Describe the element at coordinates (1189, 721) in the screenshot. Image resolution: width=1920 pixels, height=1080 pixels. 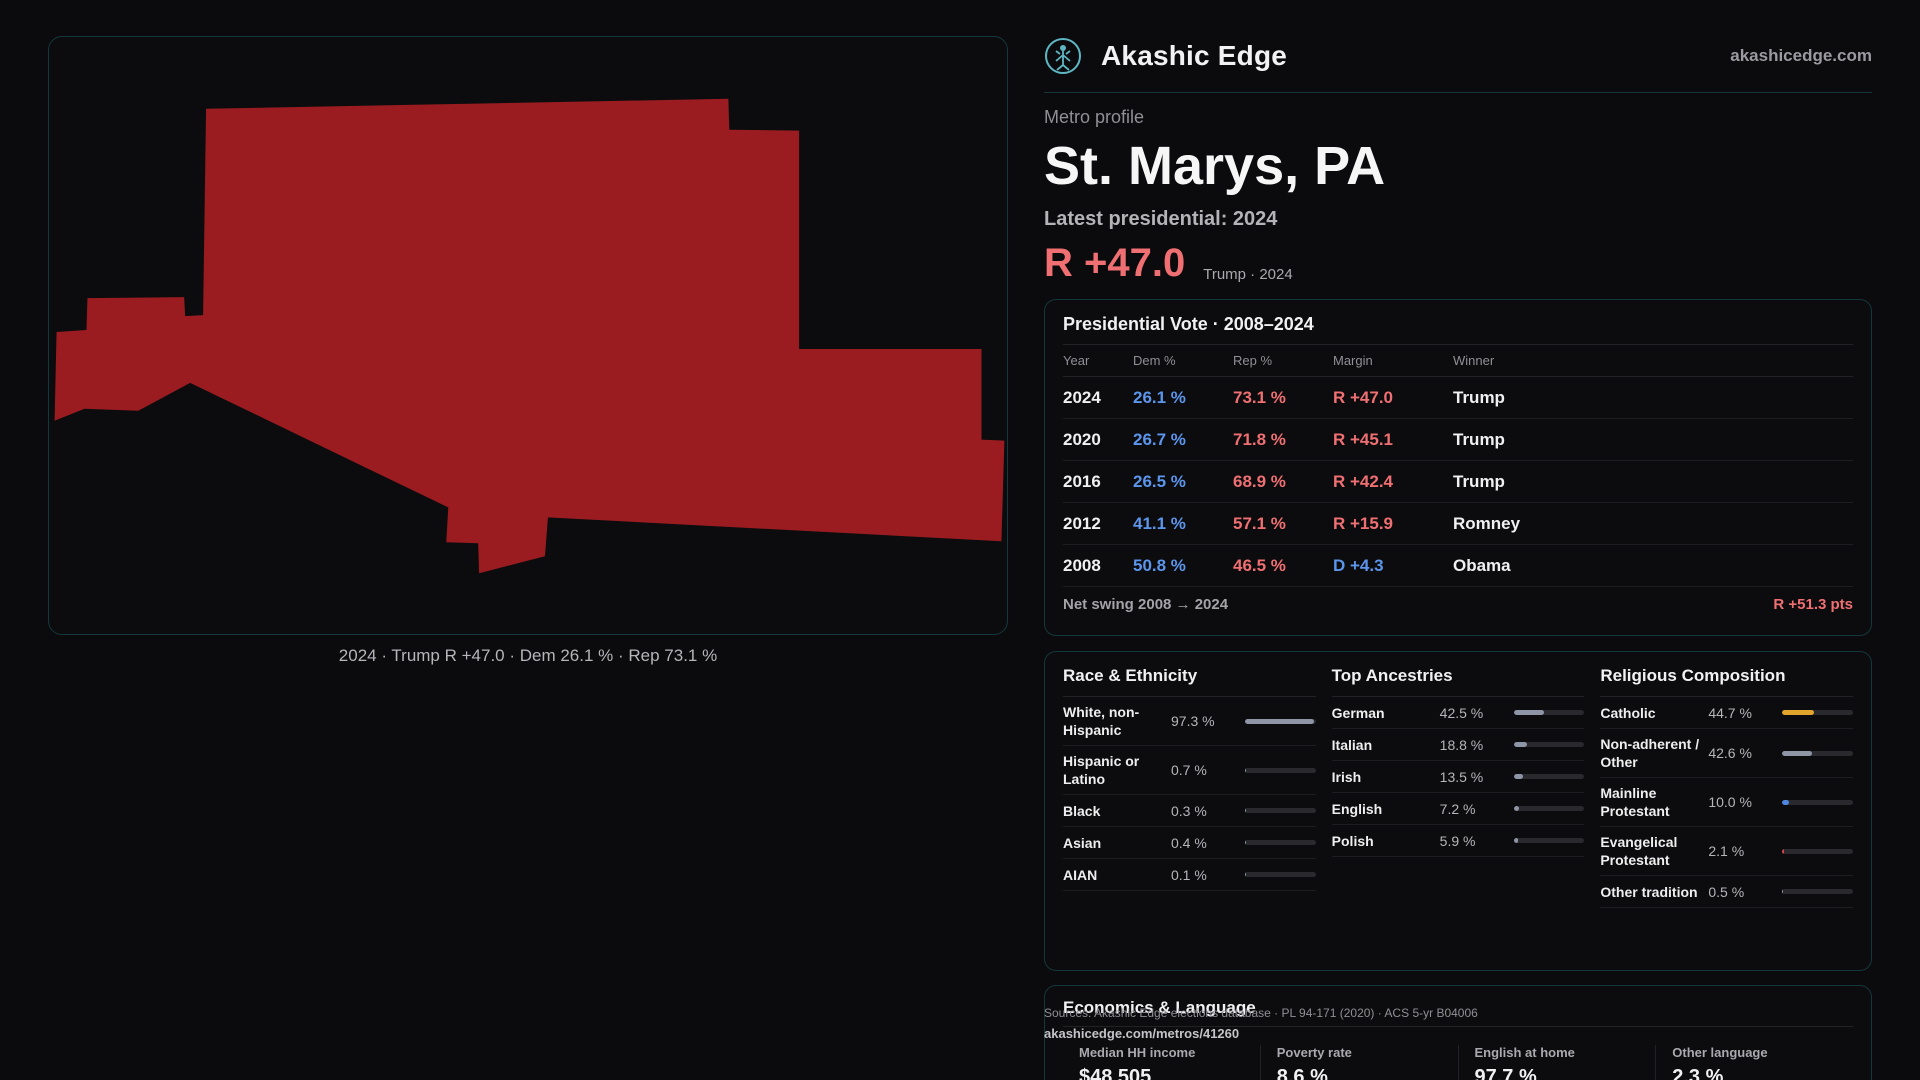
I see `list-item: White, non-Hispanic 97.3 %` at that location.